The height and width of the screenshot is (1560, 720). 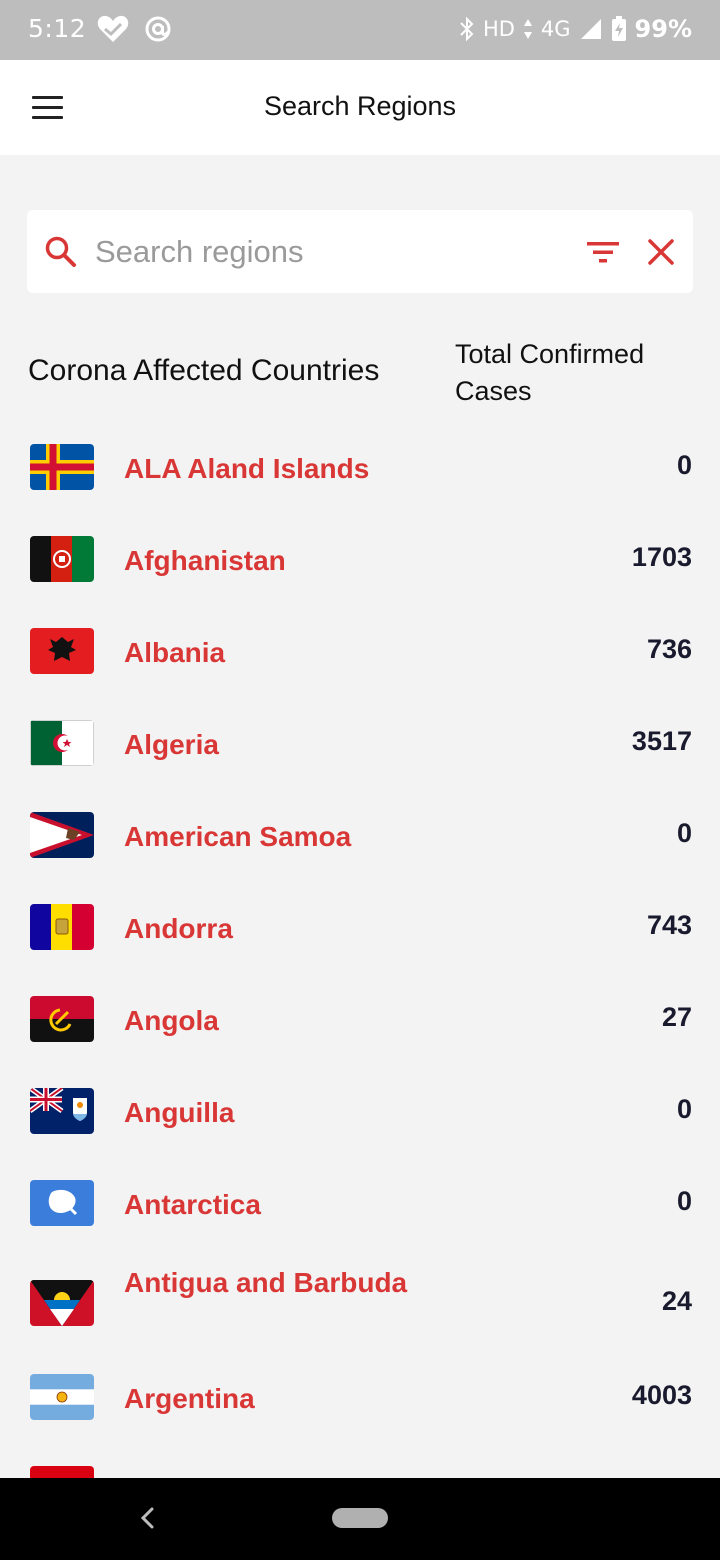 I want to click on flag-aland-icon, so click(x=62, y=467).